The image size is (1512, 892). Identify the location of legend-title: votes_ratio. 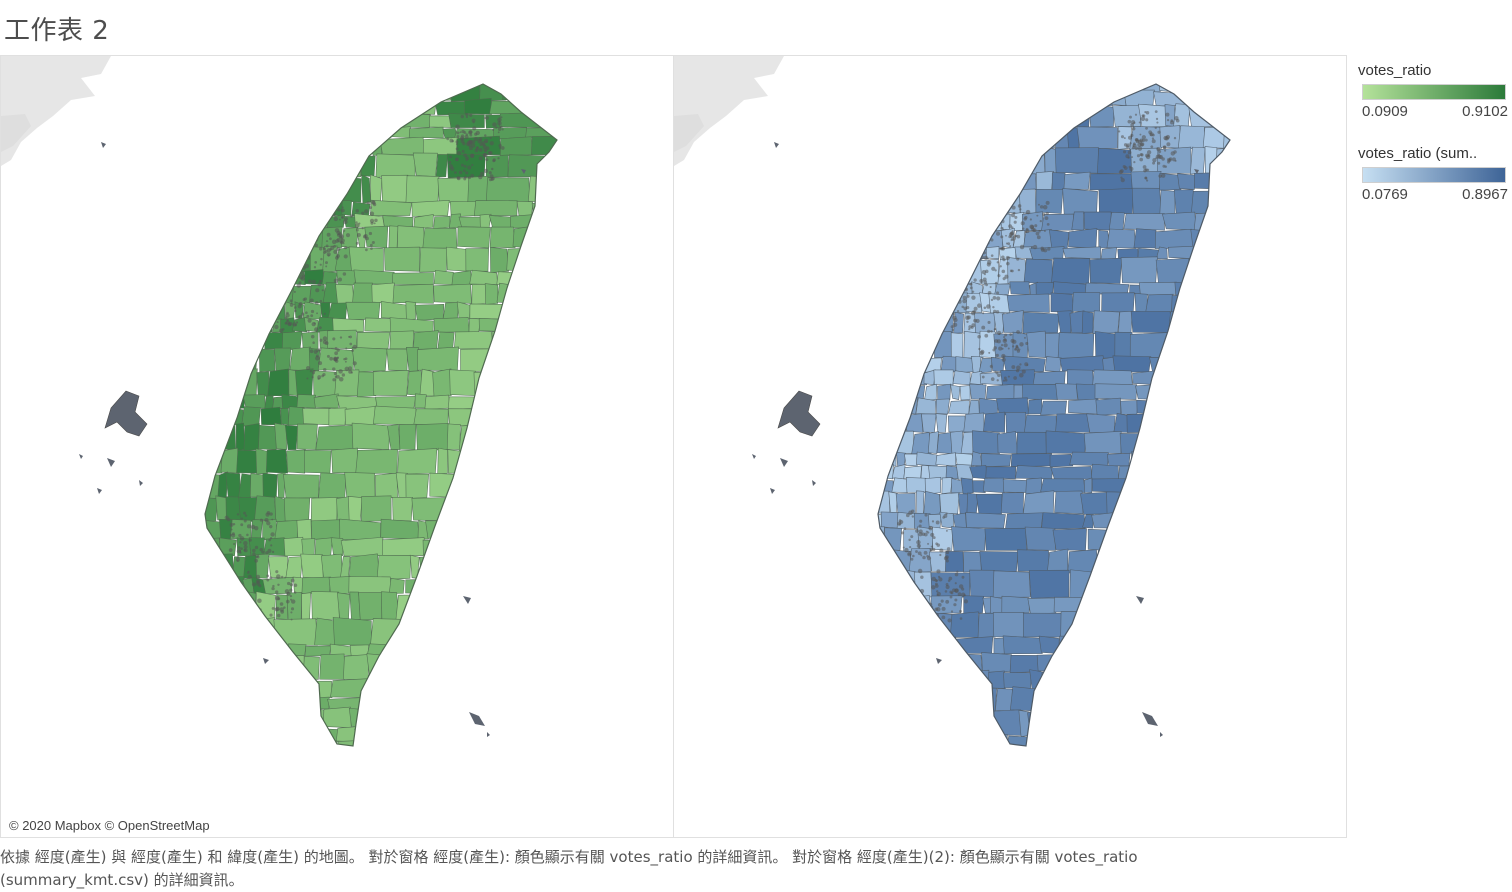
(1395, 70).